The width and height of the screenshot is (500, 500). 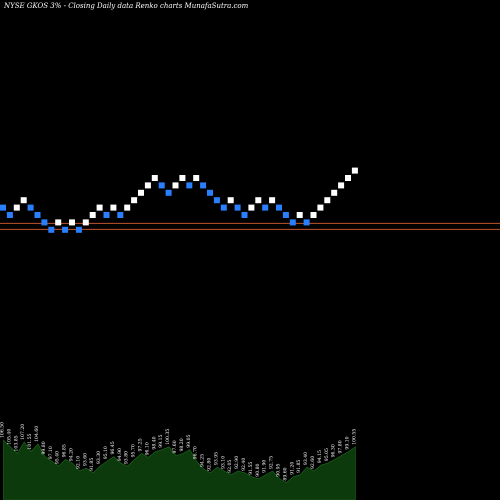 I want to click on volume-label: 97.10, so click(x=51, y=452).